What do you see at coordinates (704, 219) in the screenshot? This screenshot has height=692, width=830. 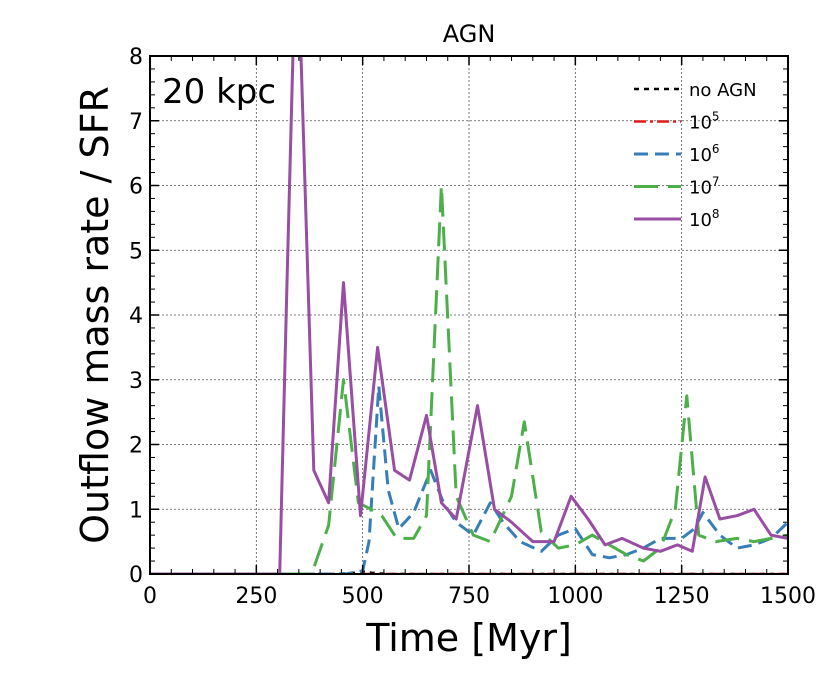 I see `legend-label-4: 108` at bounding box center [704, 219].